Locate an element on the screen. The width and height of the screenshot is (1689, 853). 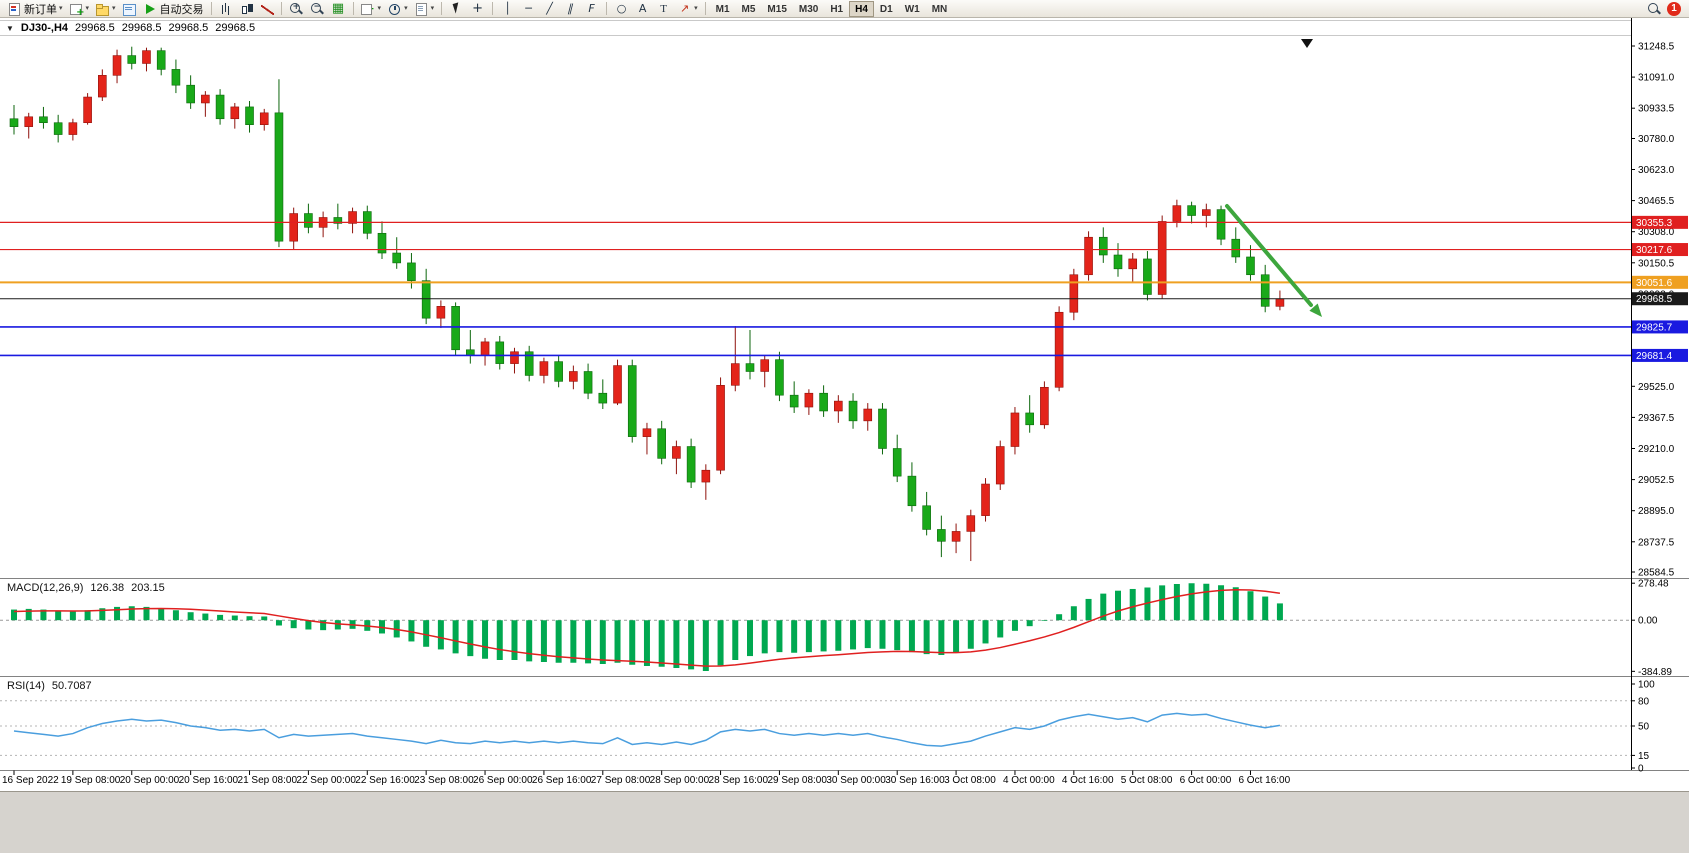
data-window-icon is located at coordinates (129, 9).